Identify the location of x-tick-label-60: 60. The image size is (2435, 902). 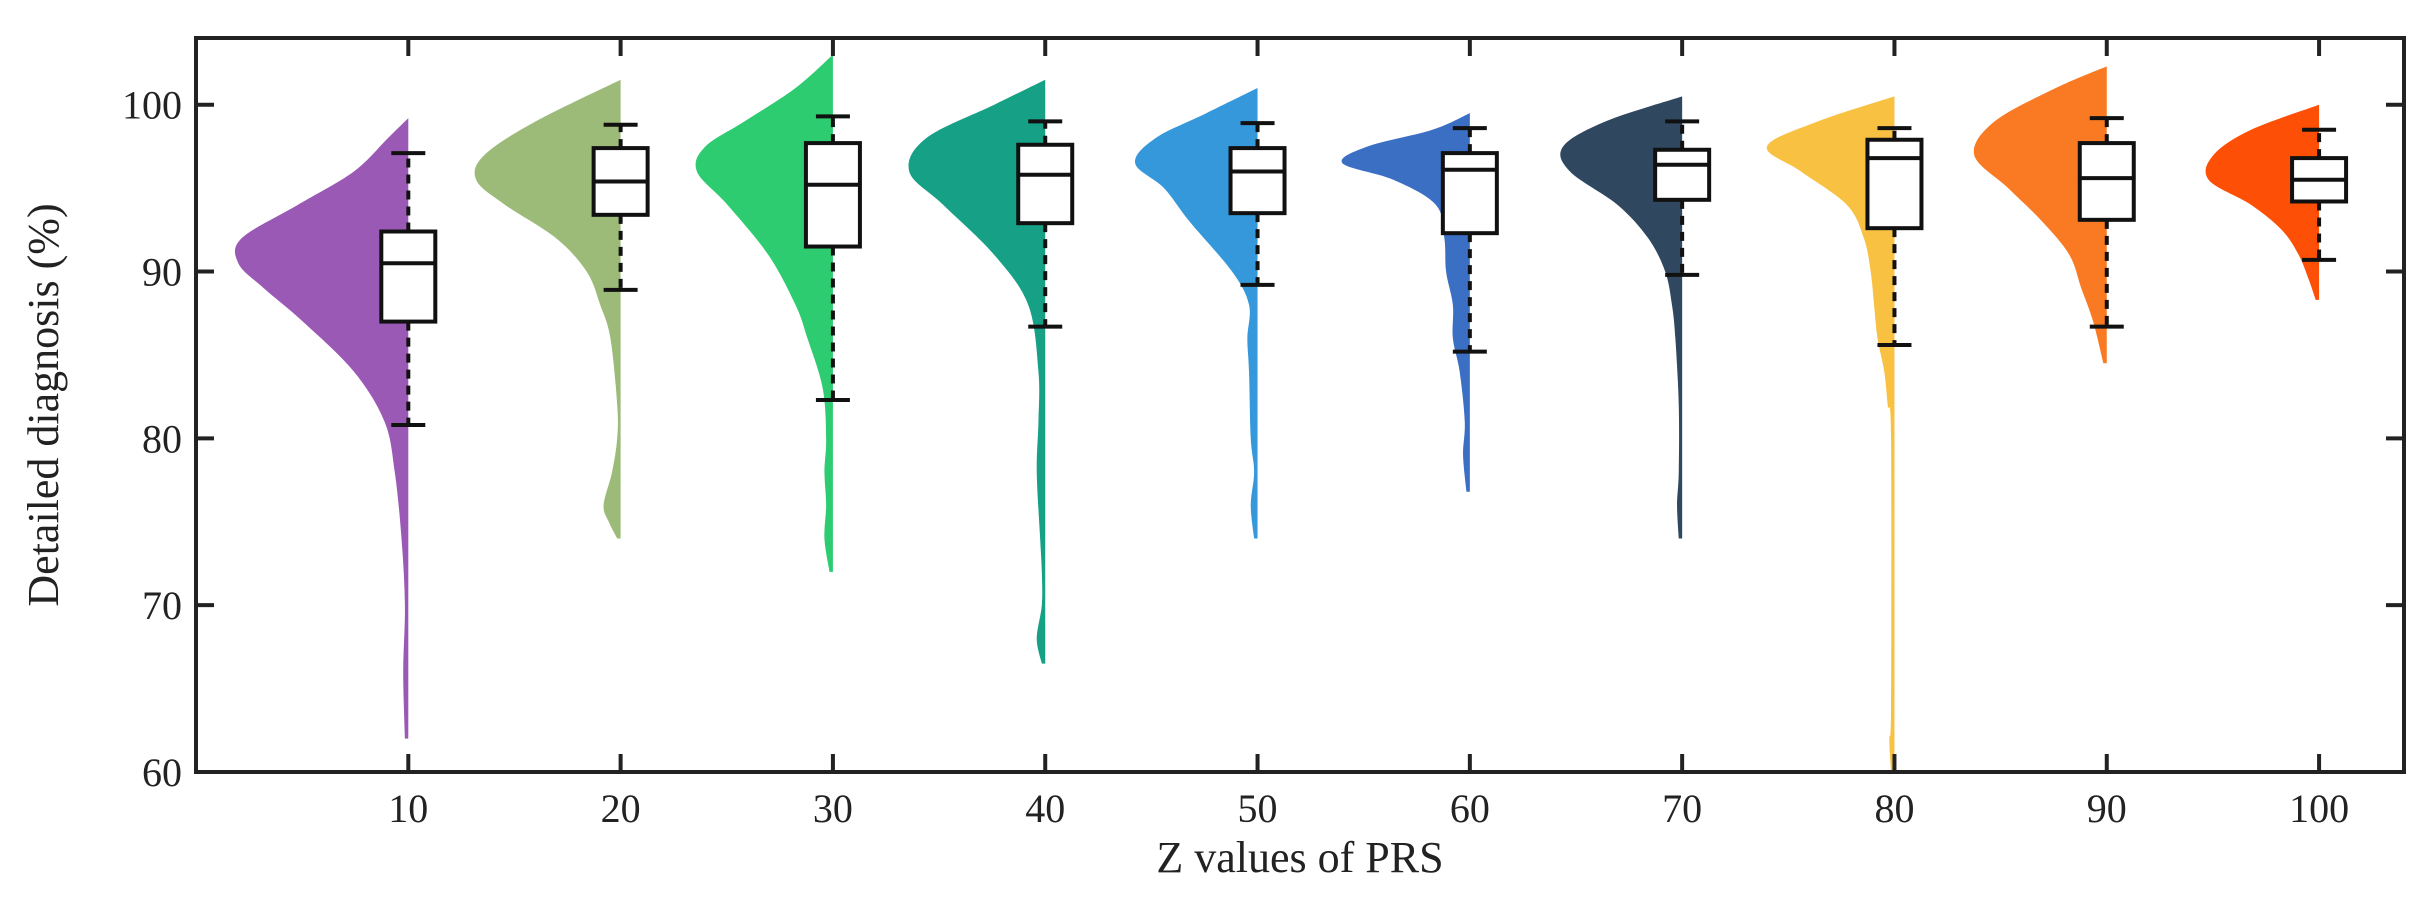
(1470, 808).